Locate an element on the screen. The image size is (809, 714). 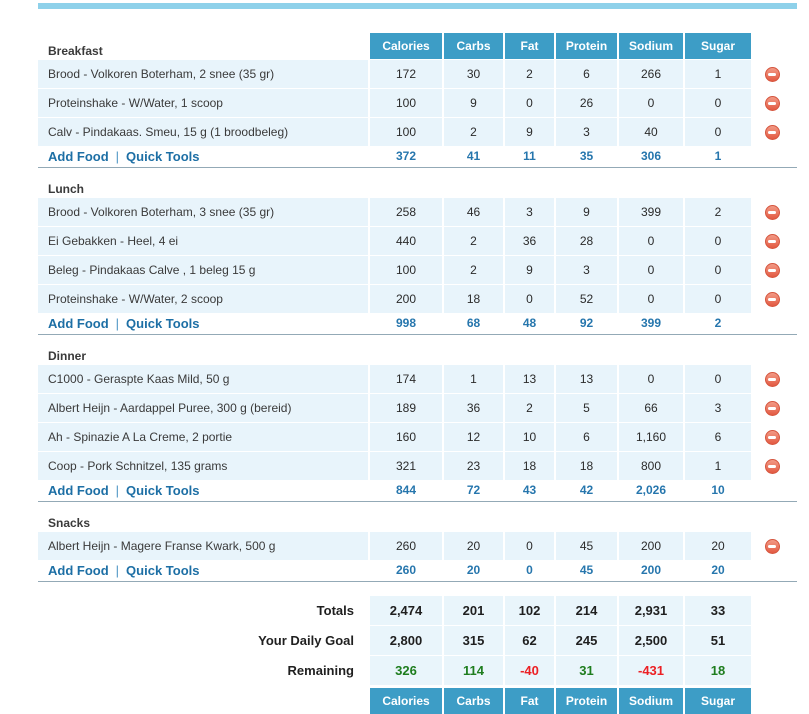
page-top-accent-bar is located at coordinates (417, 6).